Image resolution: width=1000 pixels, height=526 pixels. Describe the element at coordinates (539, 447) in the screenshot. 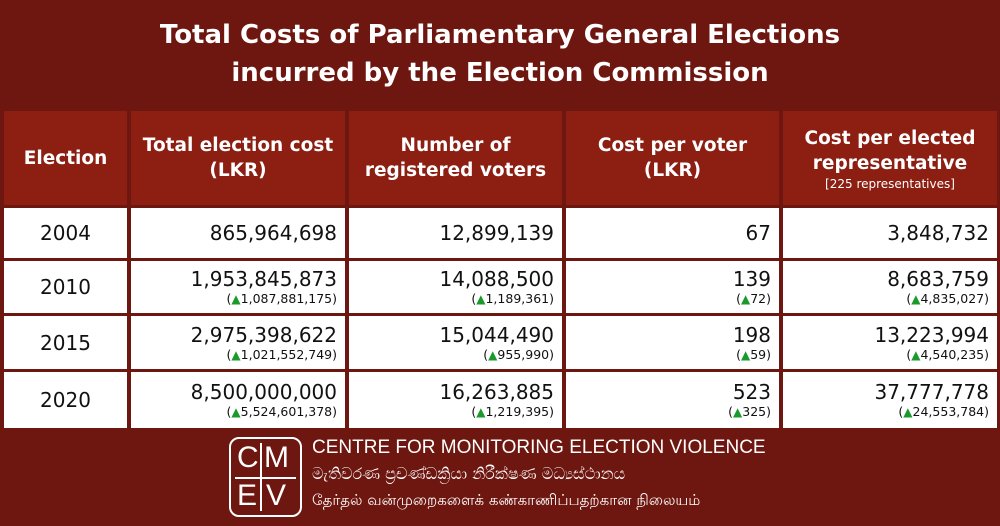

I see `org-name-english: CENTRE FOR MONITORING ELECTION VIOLENCE` at that location.